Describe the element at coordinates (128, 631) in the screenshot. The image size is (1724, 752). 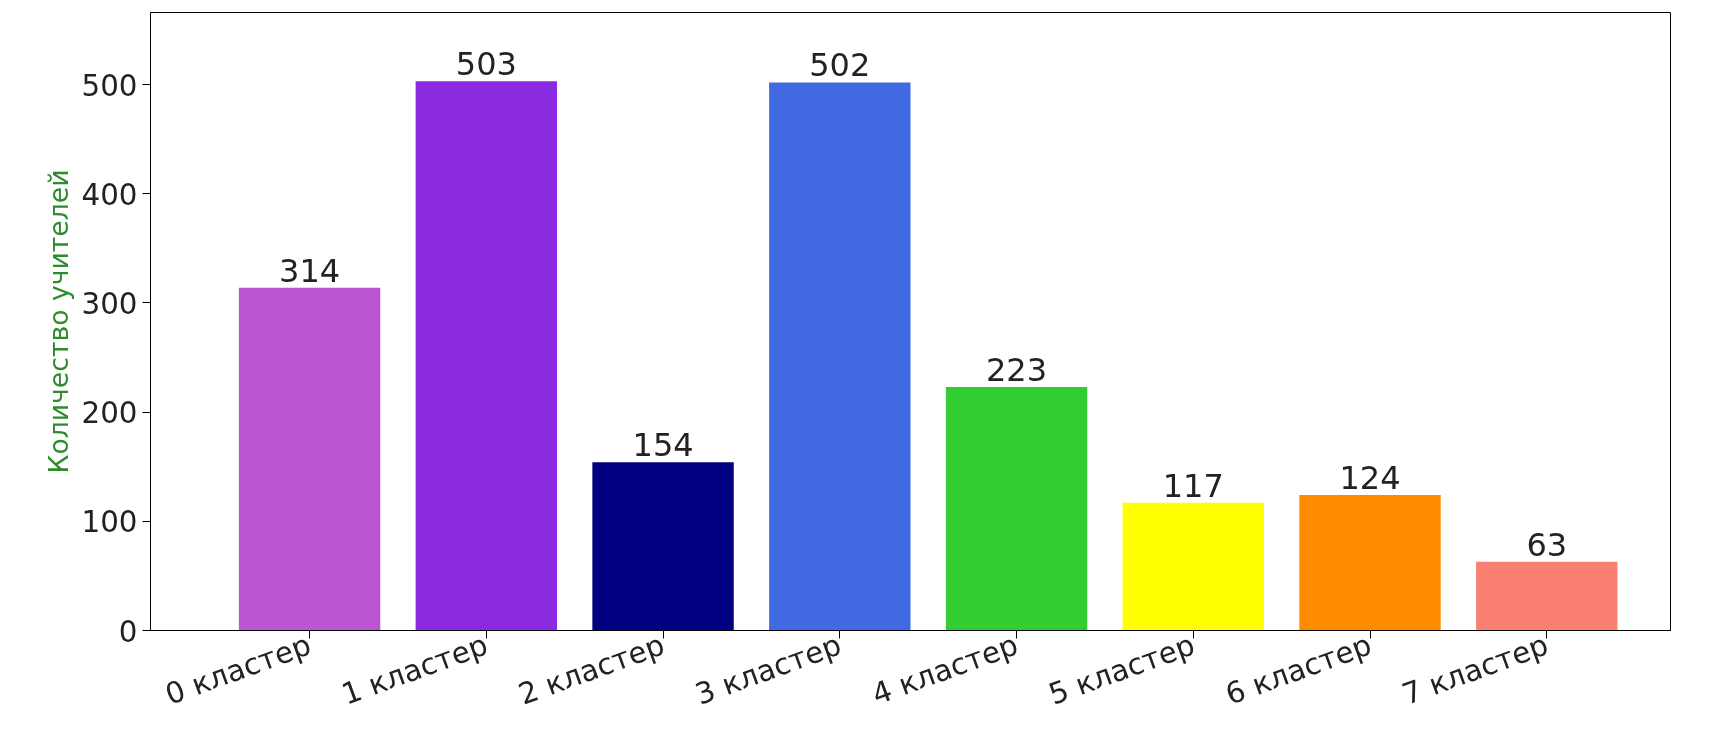
I see `y-tick-label: 0` at that location.